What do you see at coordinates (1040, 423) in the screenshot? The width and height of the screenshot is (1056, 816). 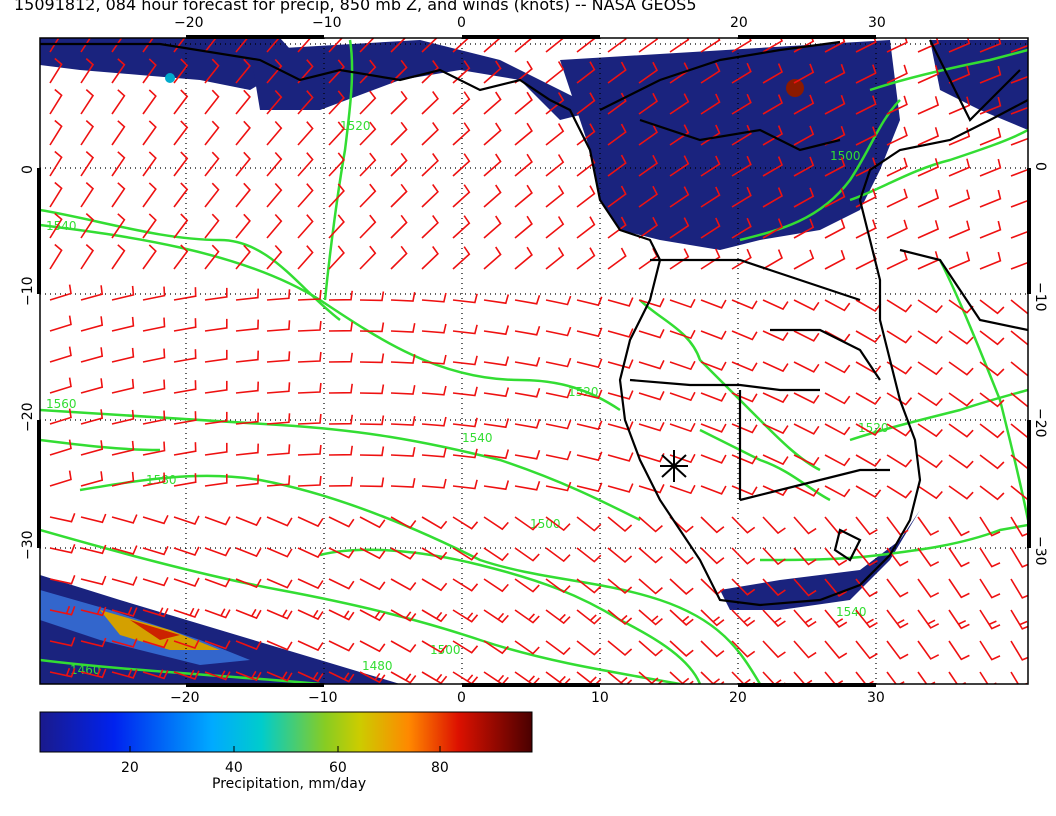 I see `tick-label: −20` at bounding box center [1040, 423].